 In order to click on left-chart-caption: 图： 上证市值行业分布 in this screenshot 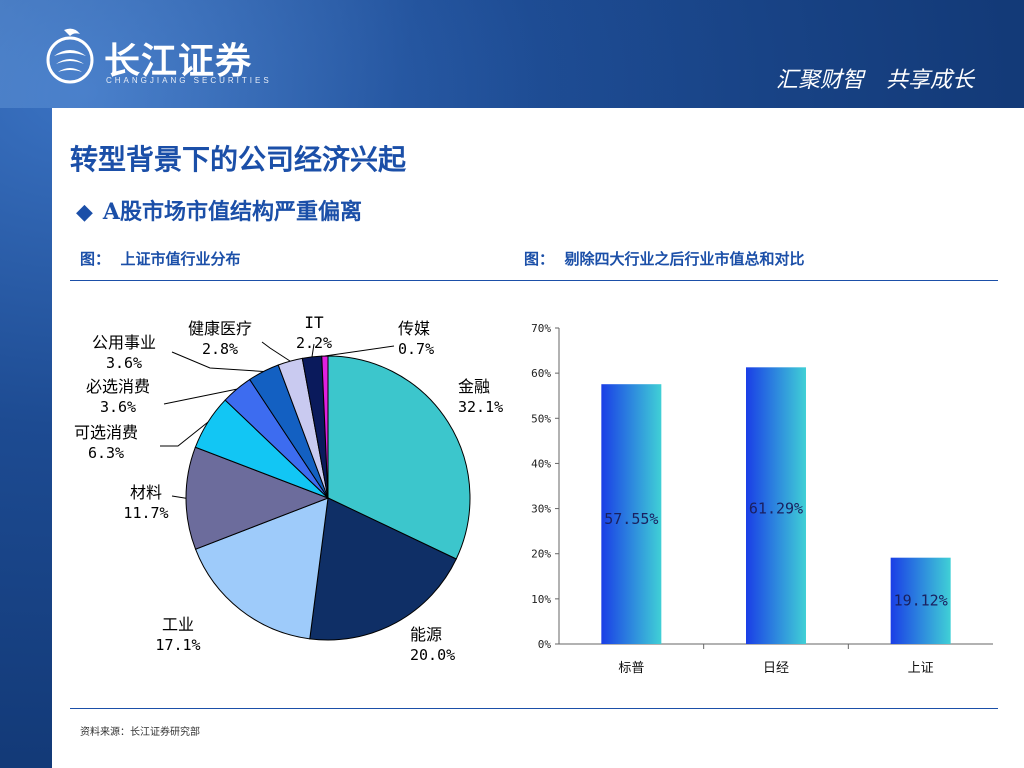, I will do `click(160, 259)`.